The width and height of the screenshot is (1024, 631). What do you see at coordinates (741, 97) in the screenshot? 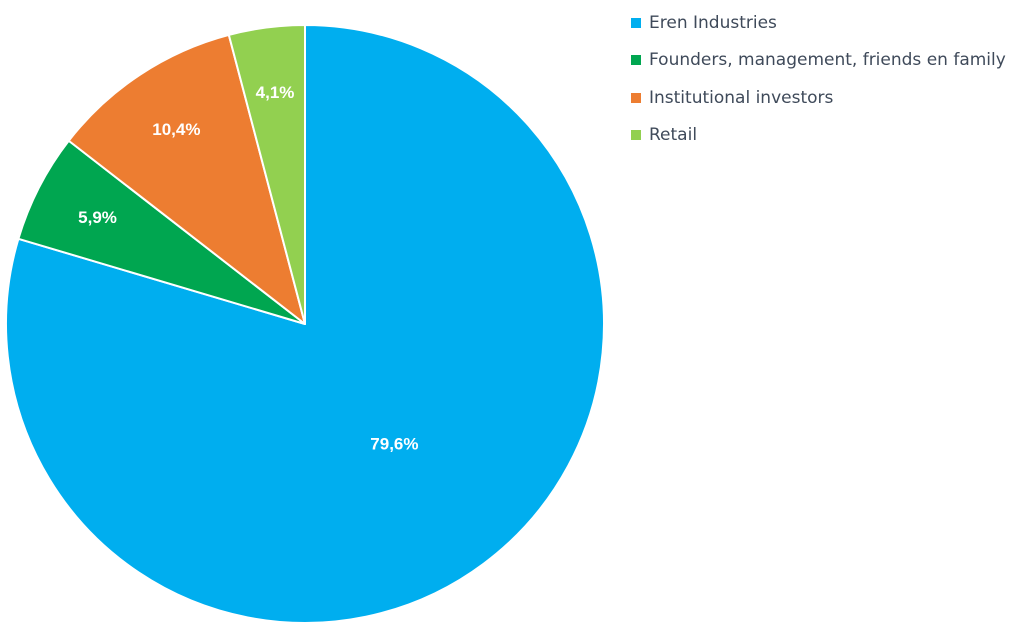
I see `legend-label: Institutional investors` at bounding box center [741, 97].